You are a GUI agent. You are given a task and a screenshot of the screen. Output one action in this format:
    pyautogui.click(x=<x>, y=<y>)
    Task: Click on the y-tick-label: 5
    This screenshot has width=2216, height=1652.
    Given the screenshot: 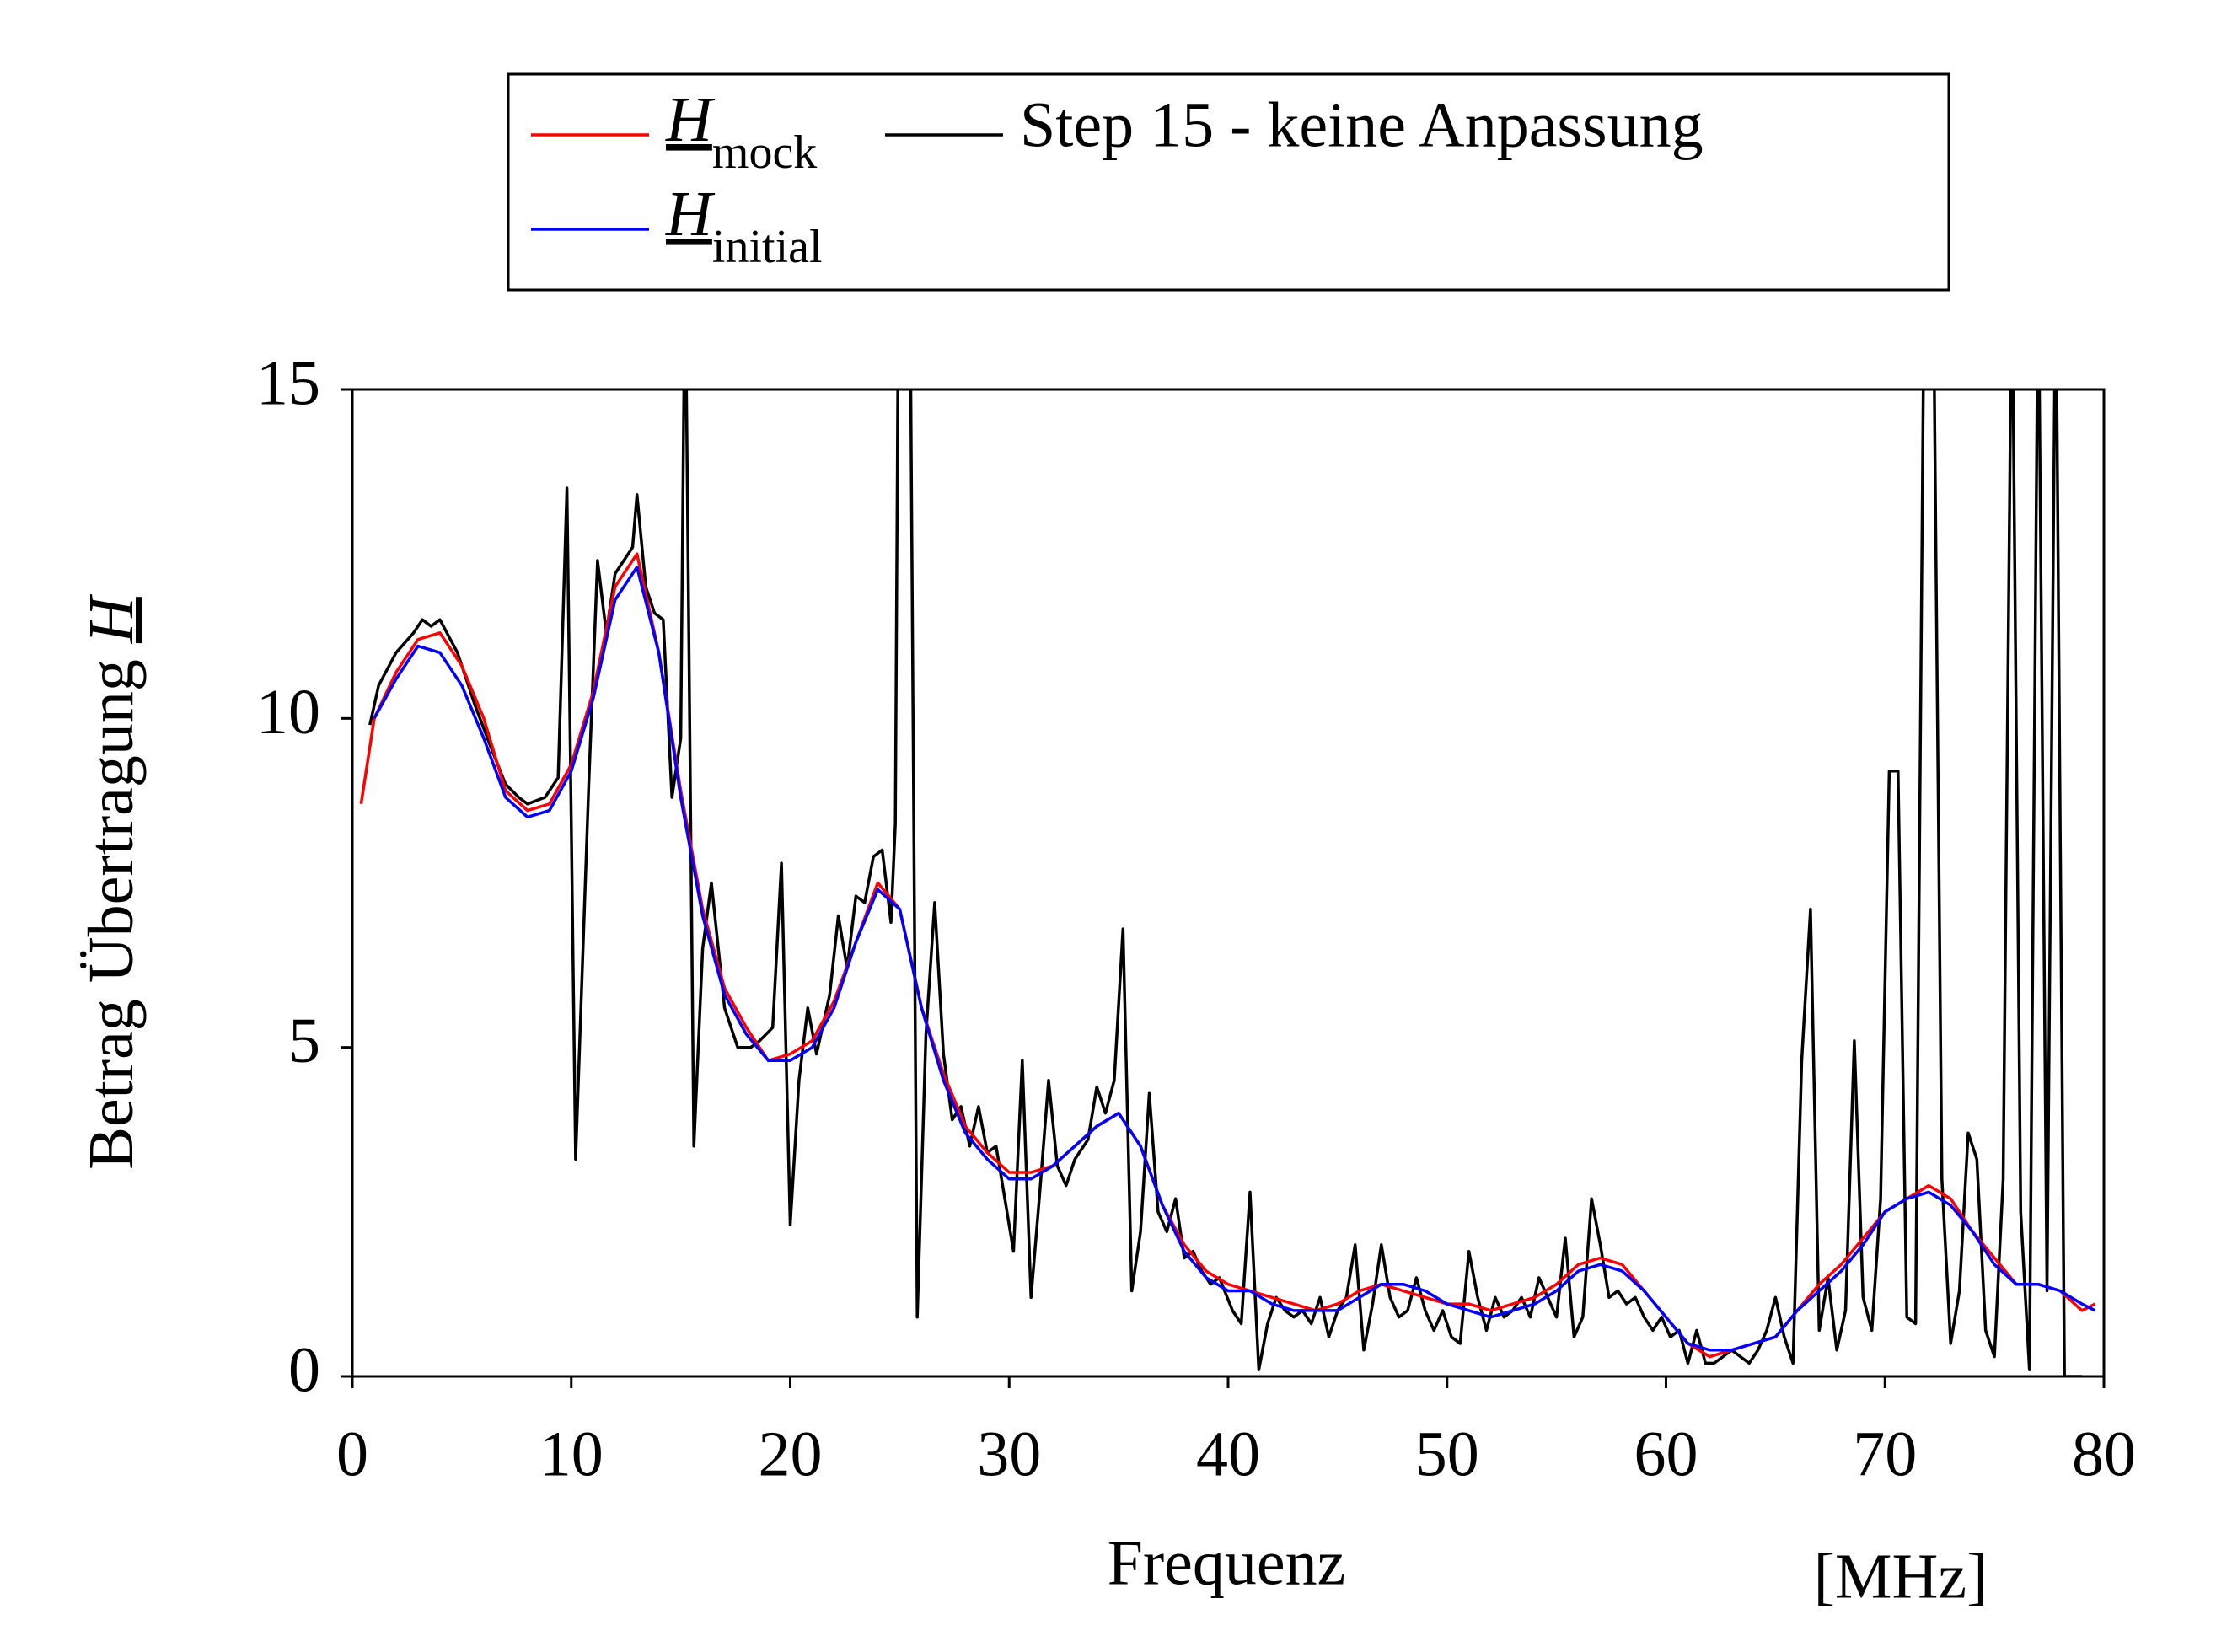 What is the action you would take?
    pyautogui.click(x=304, y=1041)
    